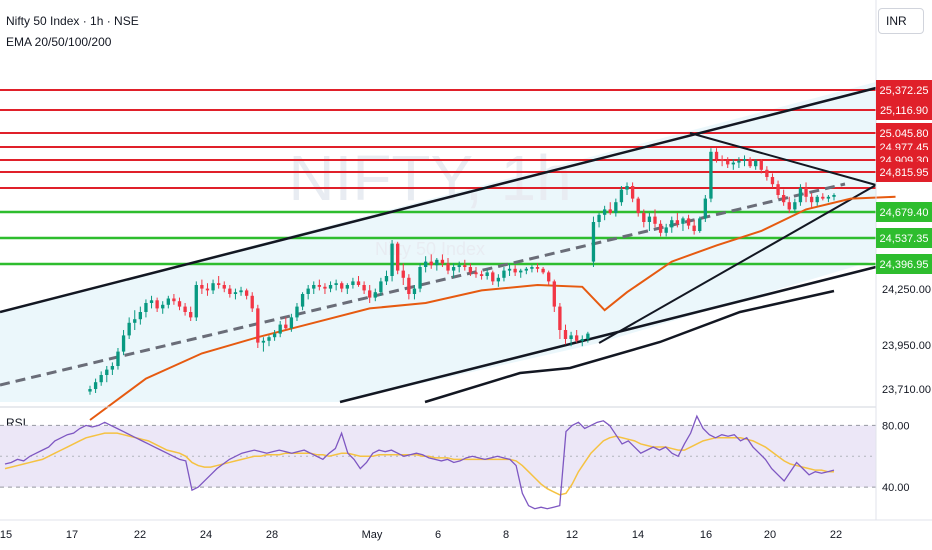 The width and height of the screenshot is (932, 550). Describe the element at coordinates (638, 535) in the screenshot. I see `time-axis-label: 14` at that location.